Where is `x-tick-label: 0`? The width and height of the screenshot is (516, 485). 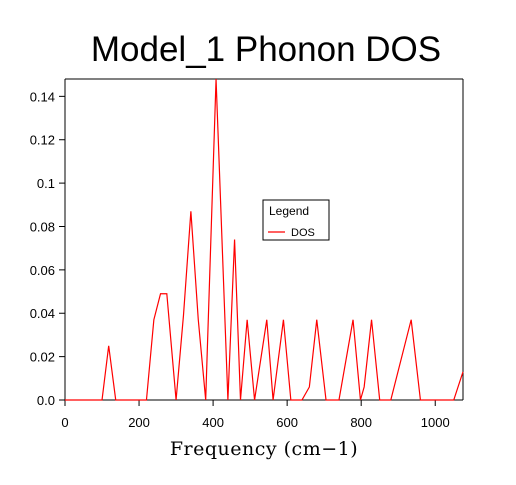
x-tick-label: 0 is located at coordinates (64, 422).